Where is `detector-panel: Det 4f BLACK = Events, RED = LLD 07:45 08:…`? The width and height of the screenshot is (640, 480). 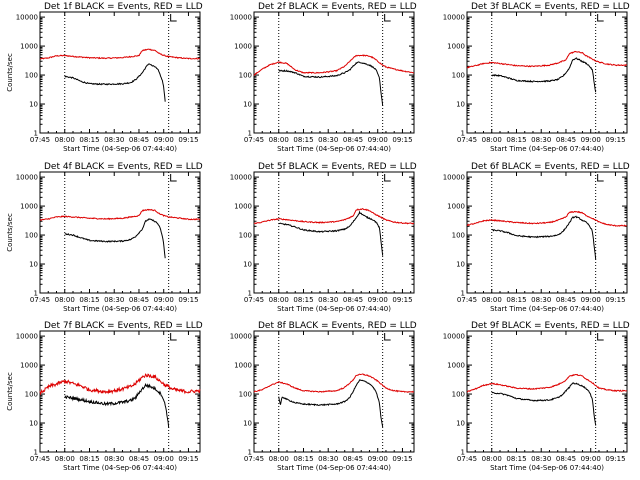 detector-panel: Det 4f BLACK = Events, RED = LLD 07:45 08:… is located at coordinates (104, 237).